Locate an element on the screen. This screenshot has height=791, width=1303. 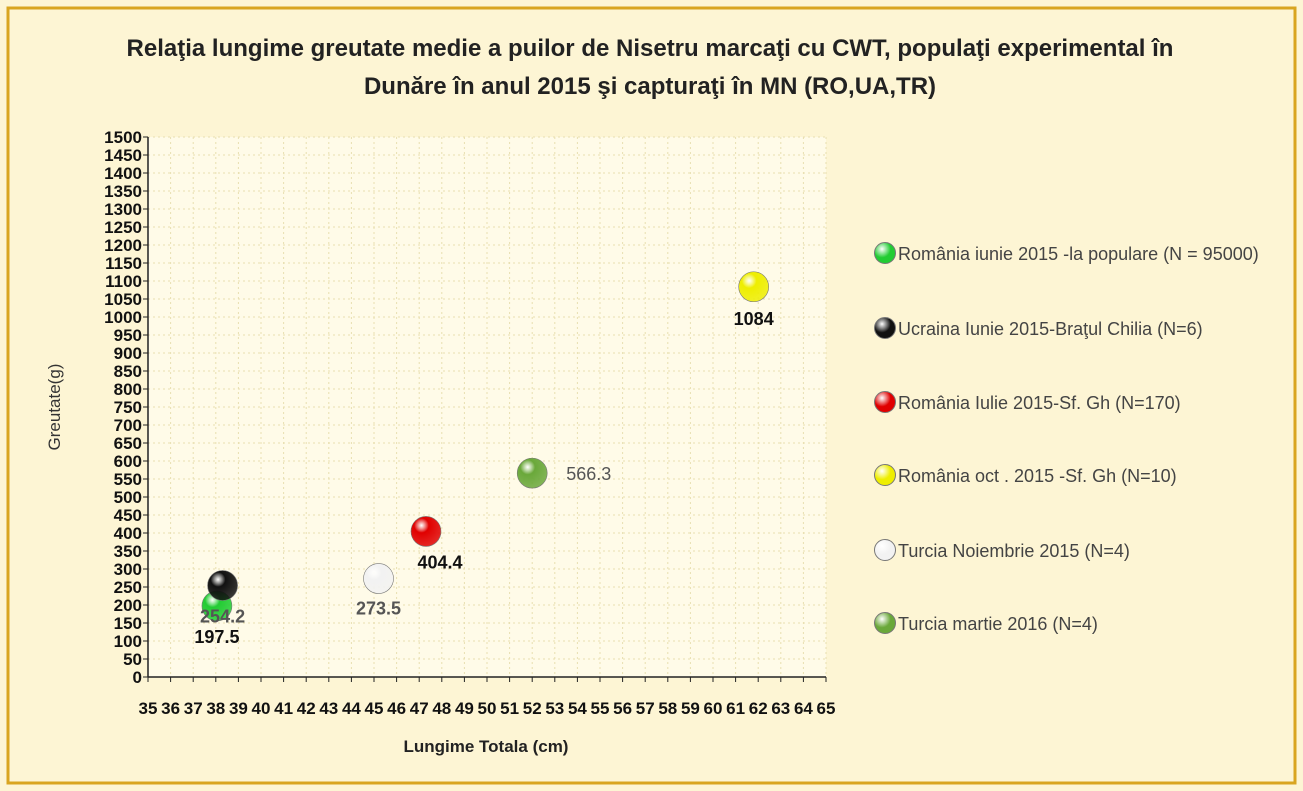
y-tick-label: 400 is located at coordinates (128, 533).